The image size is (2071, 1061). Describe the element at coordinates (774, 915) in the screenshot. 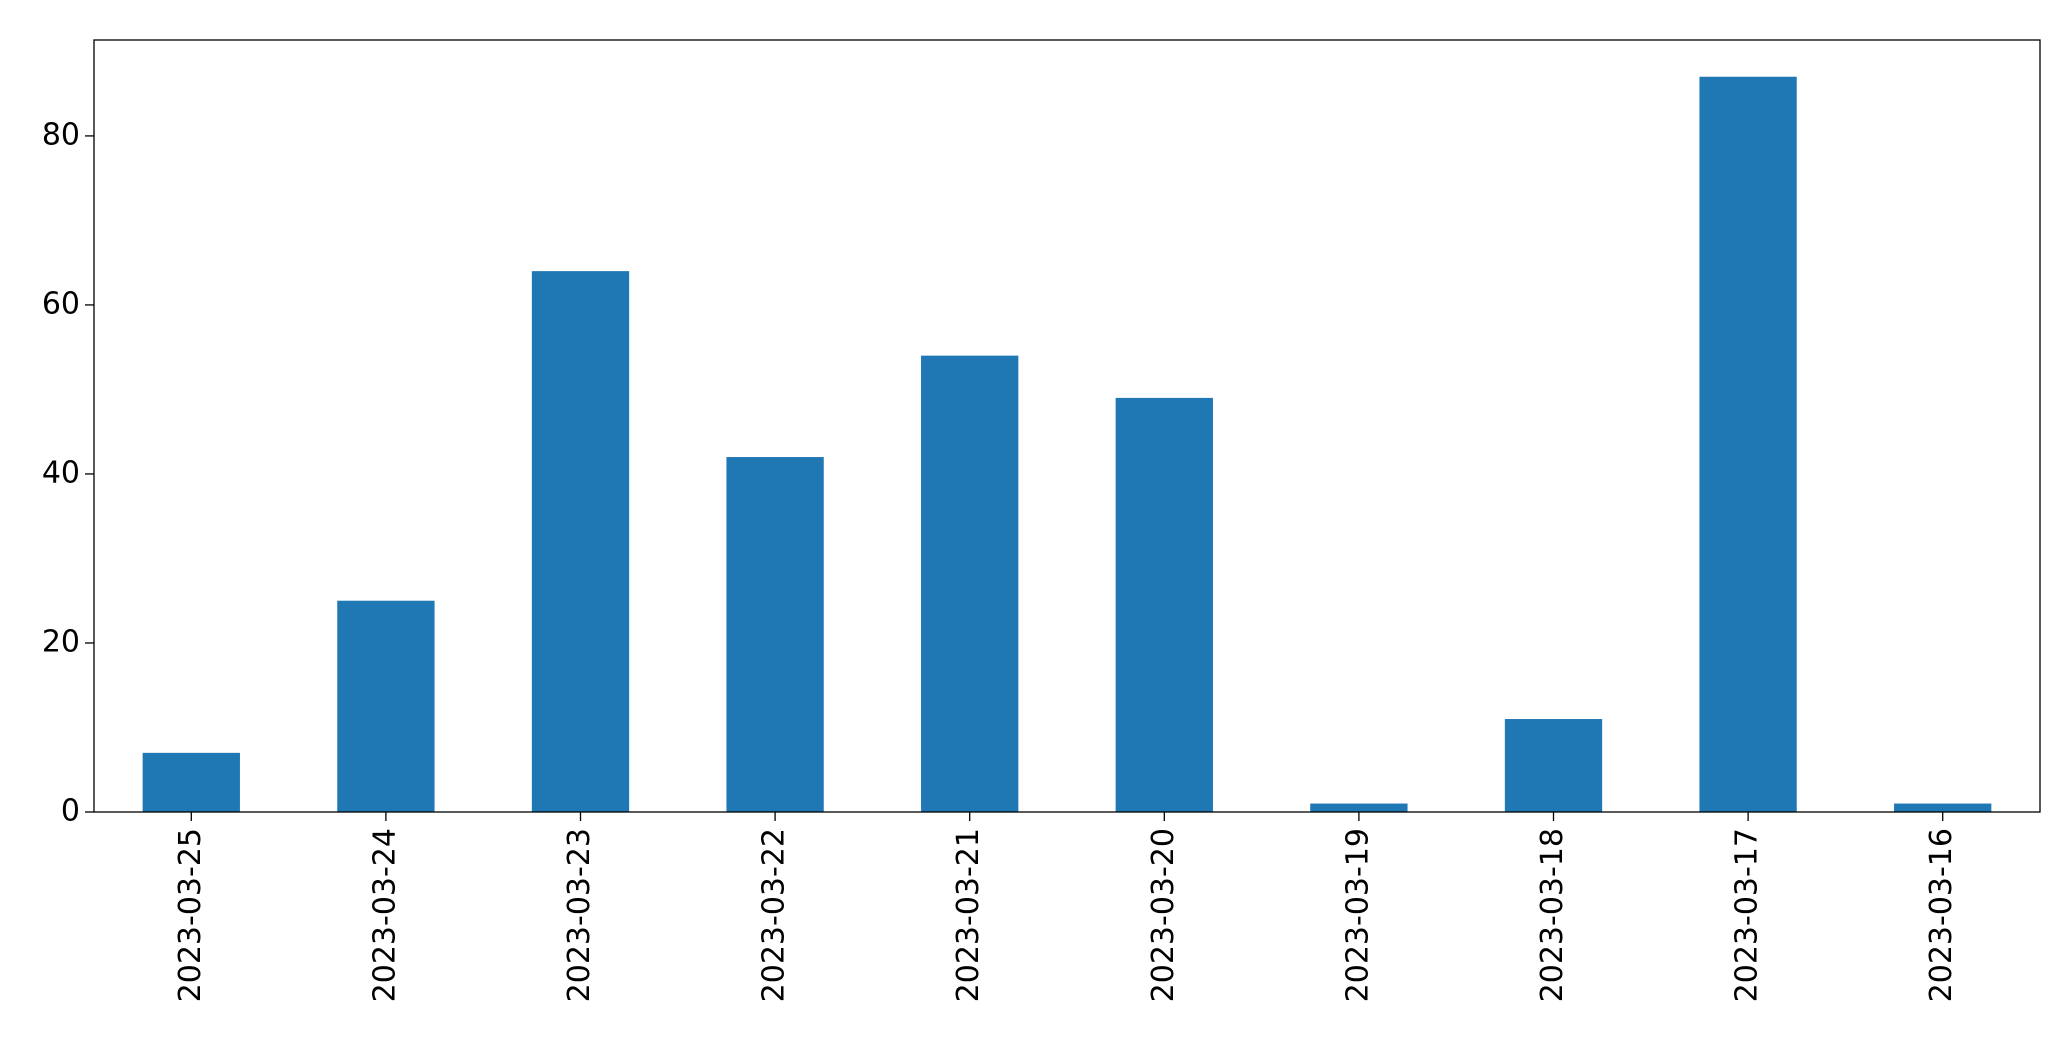

I see `x-tick-label: 2023-03-22` at that location.